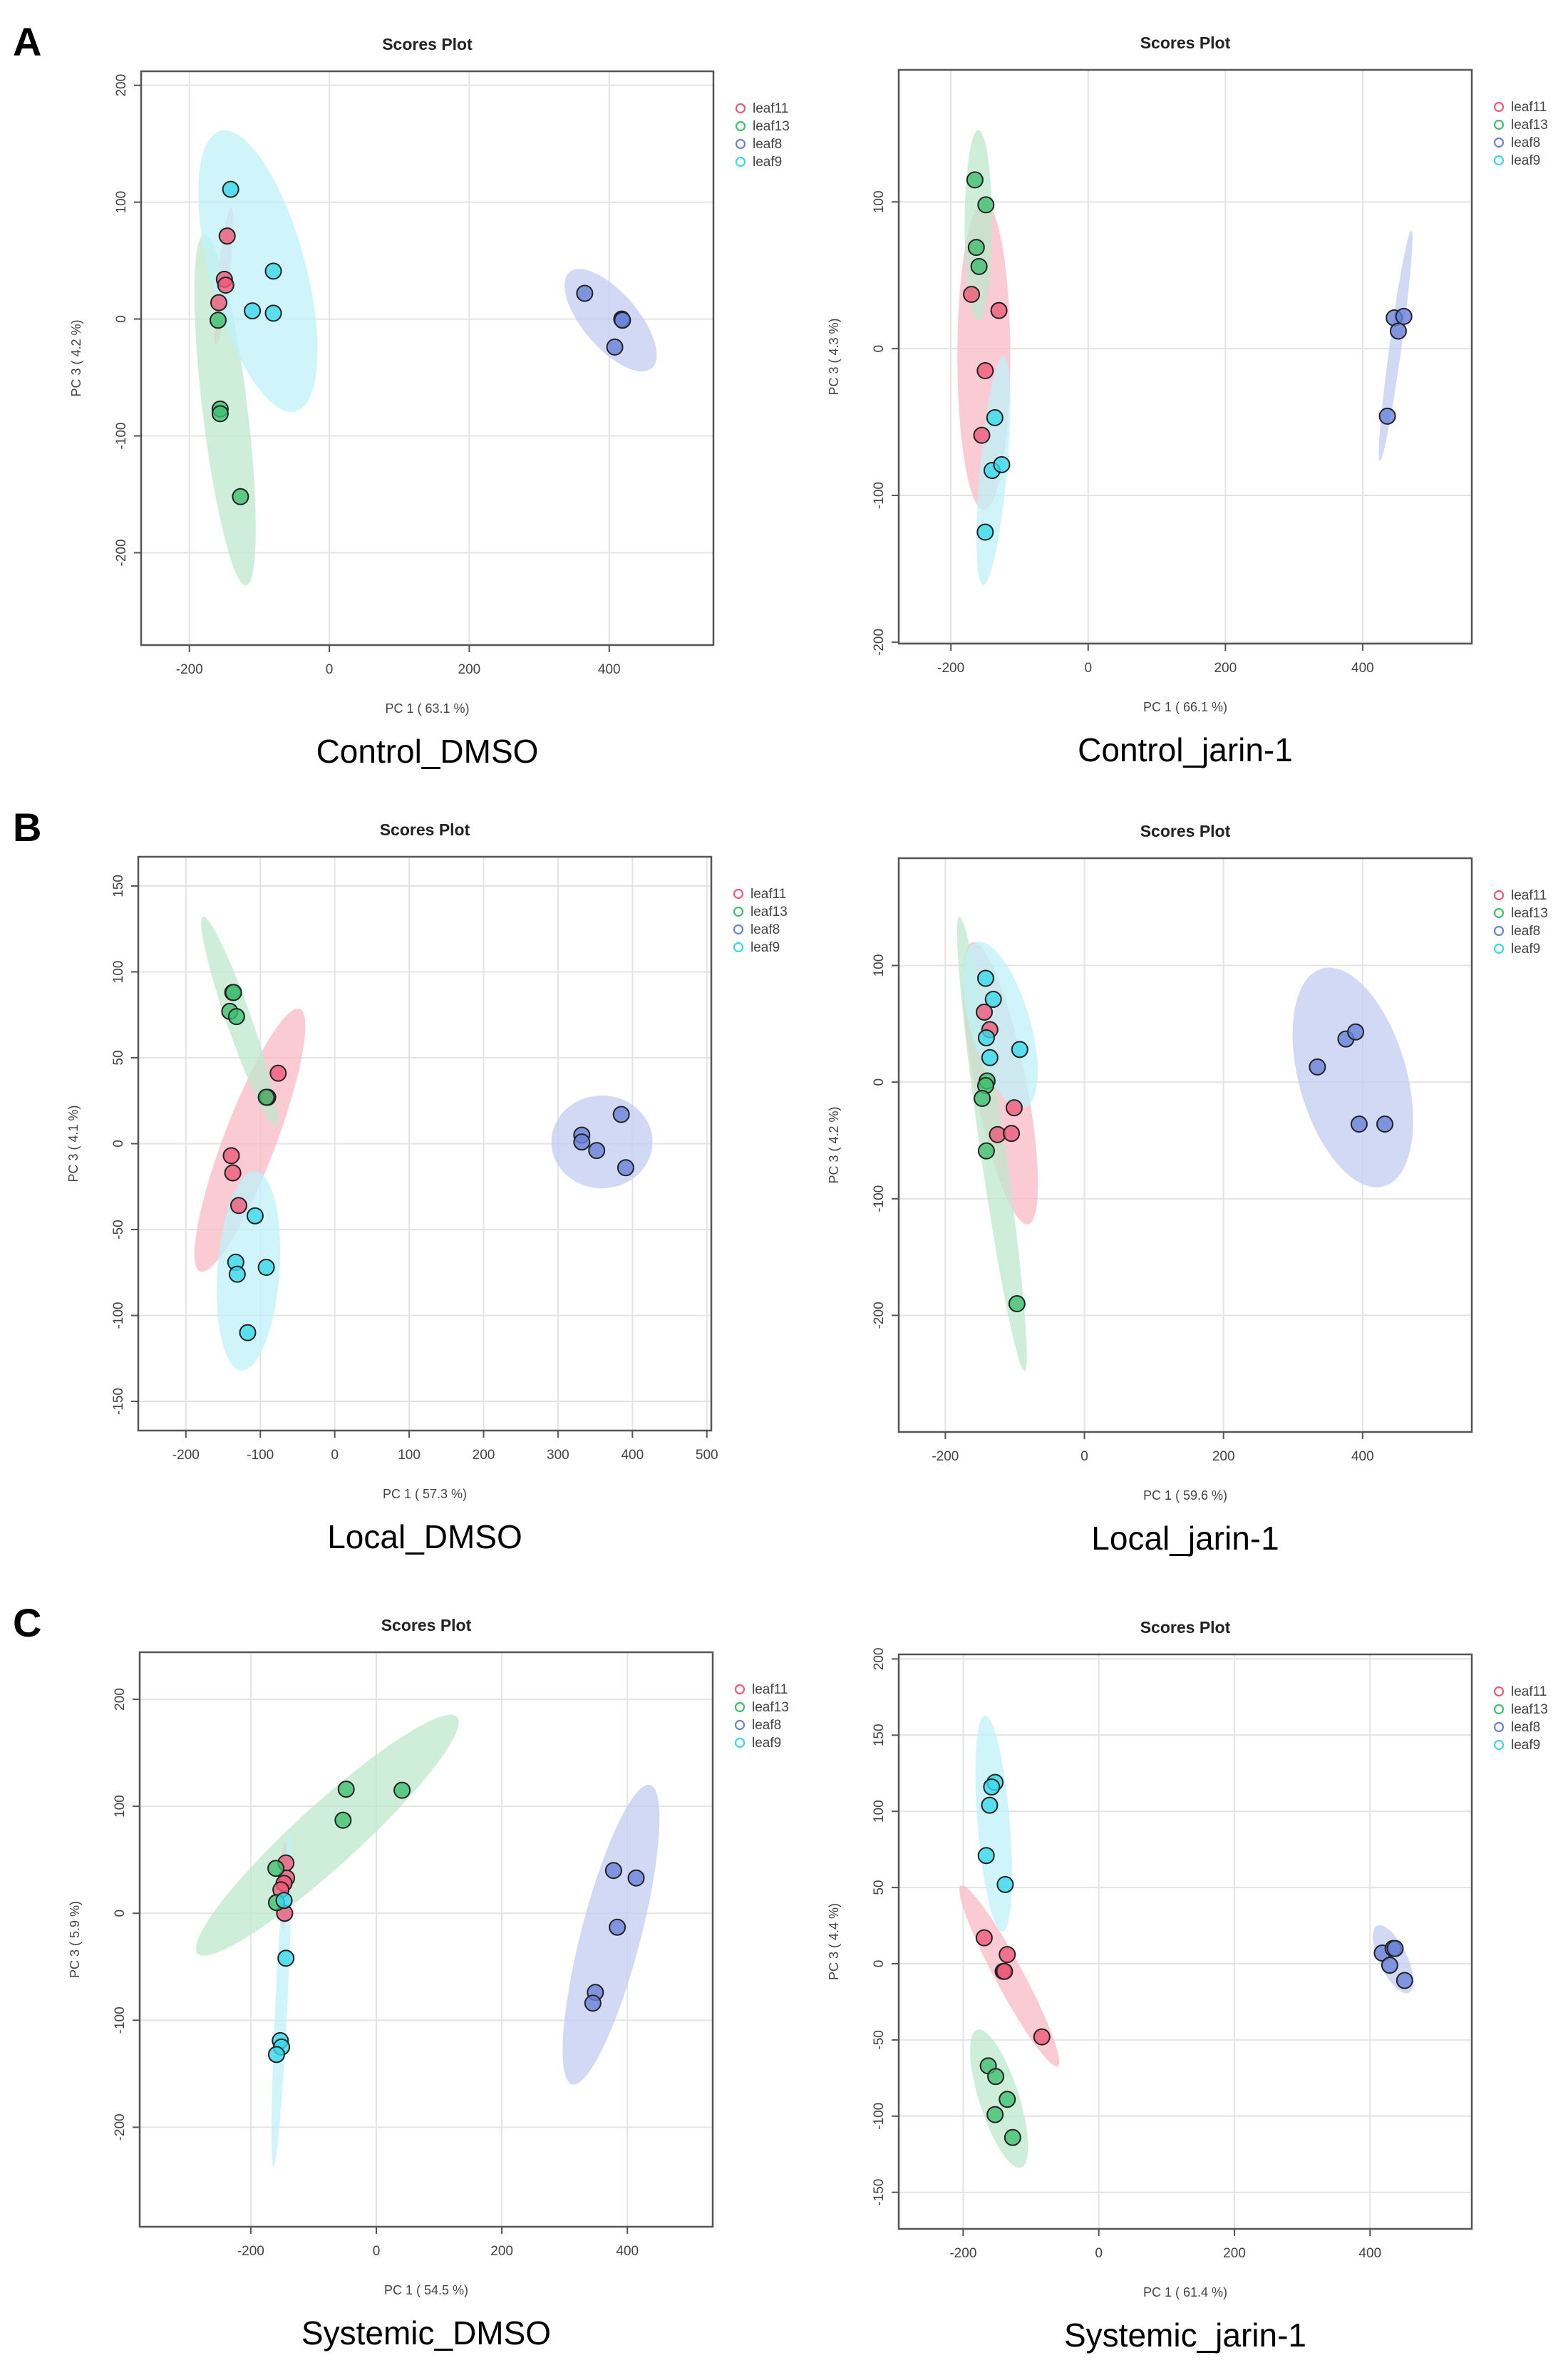 This screenshot has height=2380, width=1568. Describe the element at coordinates (602, 1142) in the screenshot. I see `confidence-ellipse-leaf8` at that location.